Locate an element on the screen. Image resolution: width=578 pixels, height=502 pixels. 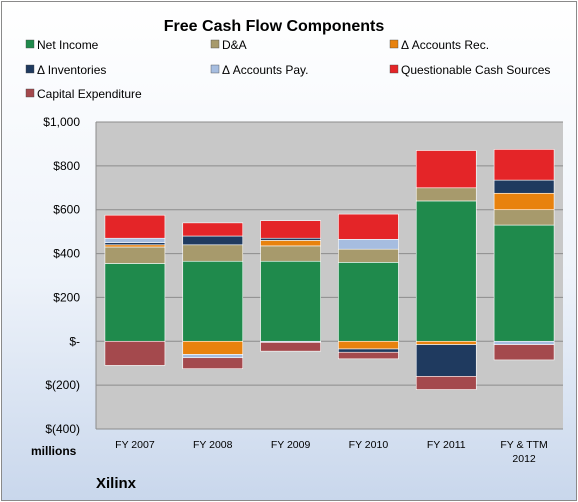
y-tick-label: $- is located at coordinates (74, 341).